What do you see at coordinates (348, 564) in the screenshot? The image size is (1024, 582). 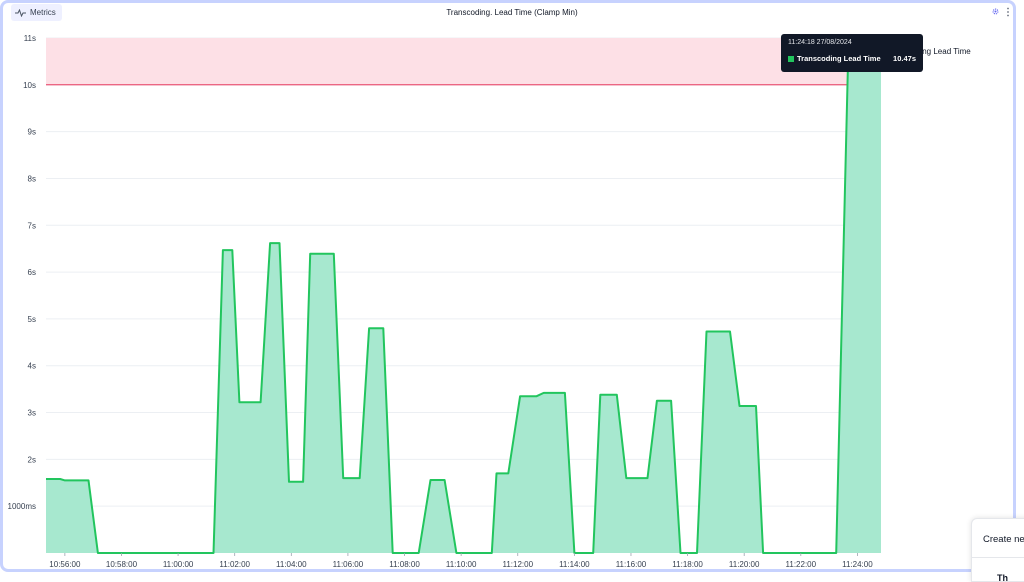 I see `x-tick-label: 11:06:00` at bounding box center [348, 564].